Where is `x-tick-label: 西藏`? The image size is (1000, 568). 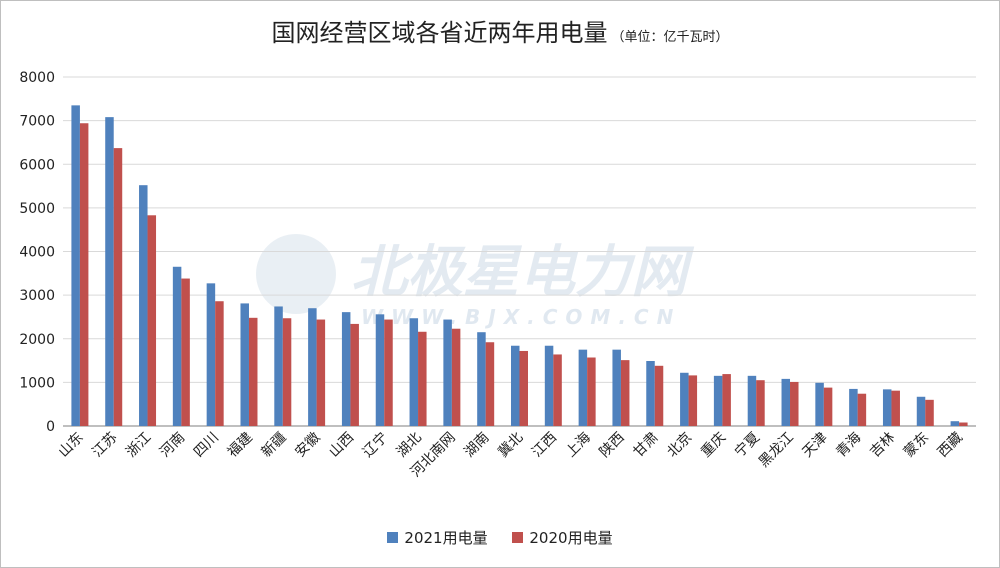
x-tick-label: 西藏 is located at coordinates (950, 445).